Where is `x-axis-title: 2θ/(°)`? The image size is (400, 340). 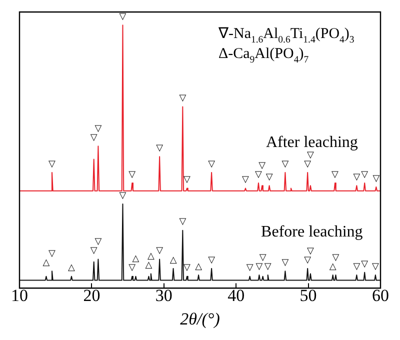 x-axis-title: 2θ/(°) is located at coordinates (200, 318).